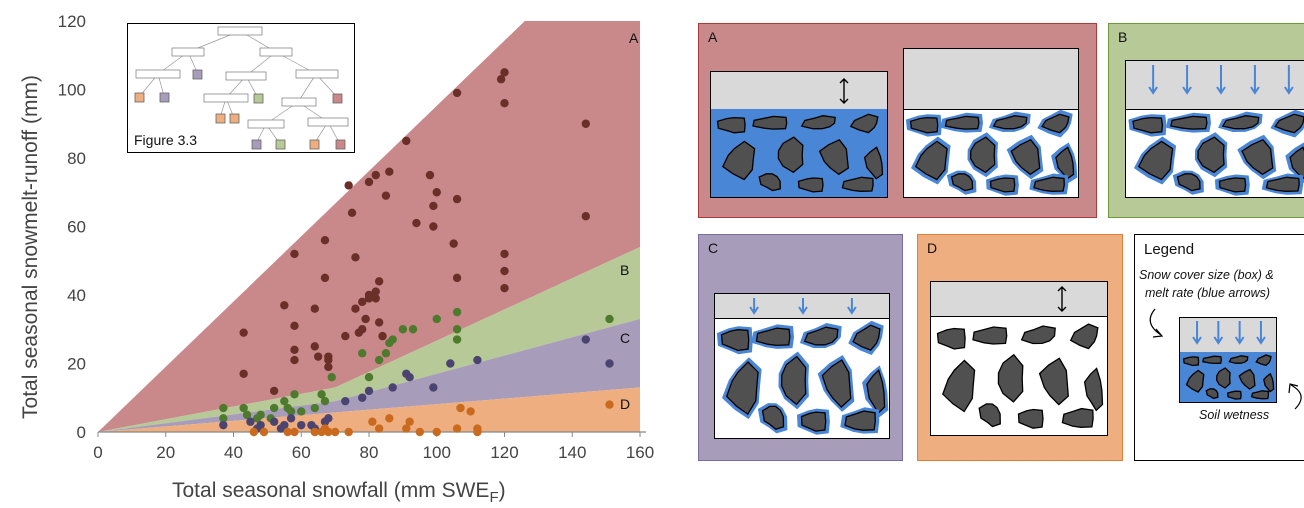 This screenshot has height=508, width=1304. What do you see at coordinates (1019, 299) in the screenshot?
I see `snow-cover-box` at bounding box center [1019, 299].